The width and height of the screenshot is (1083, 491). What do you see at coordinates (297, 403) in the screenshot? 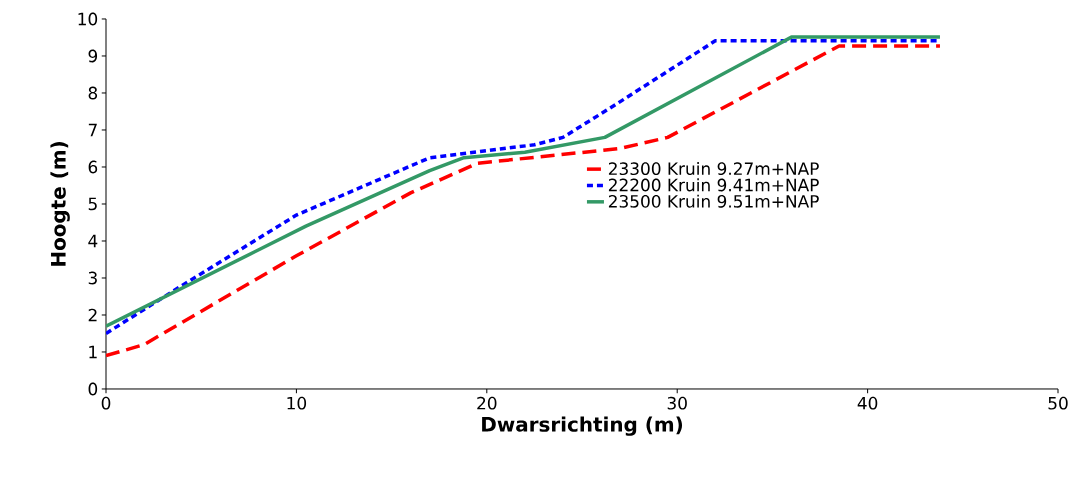
I see `x-tick-label: 10` at bounding box center [297, 403].